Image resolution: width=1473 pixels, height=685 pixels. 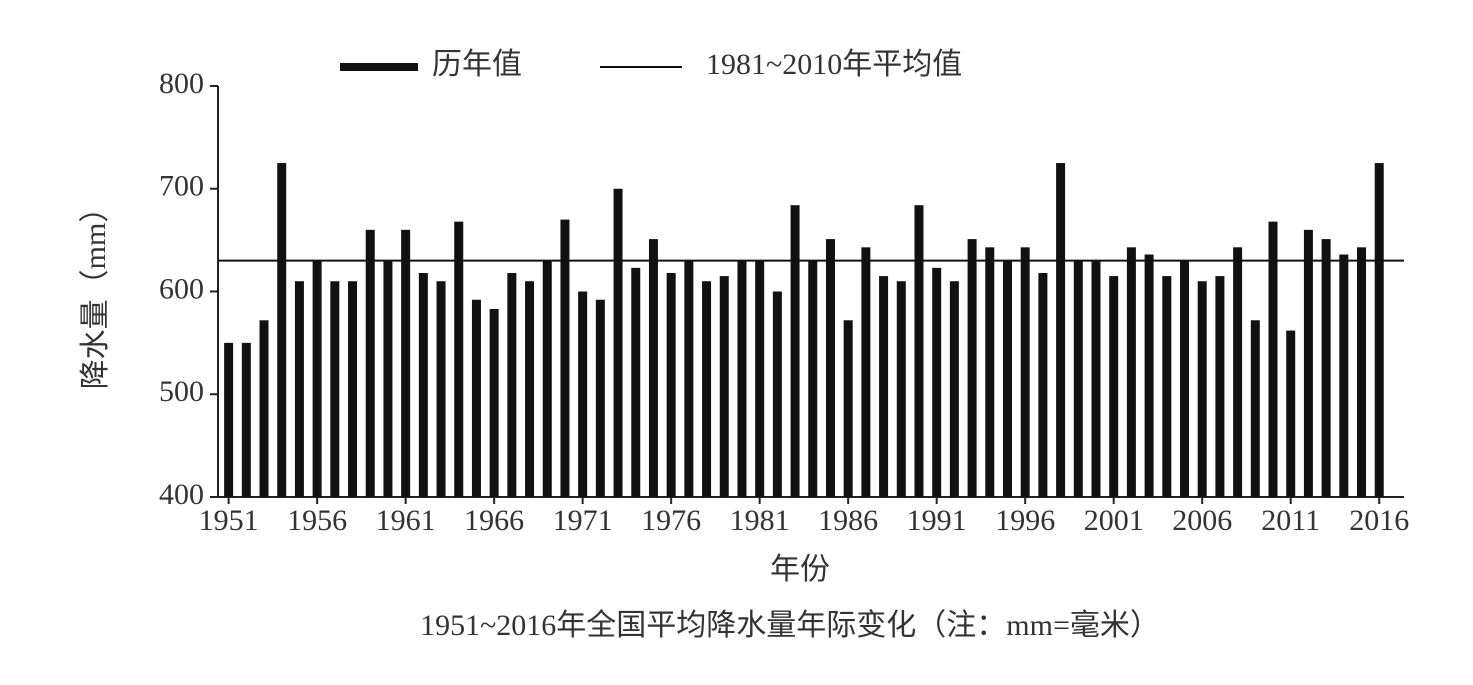 I want to click on y-tick-label: 500, so click(x=181, y=391).